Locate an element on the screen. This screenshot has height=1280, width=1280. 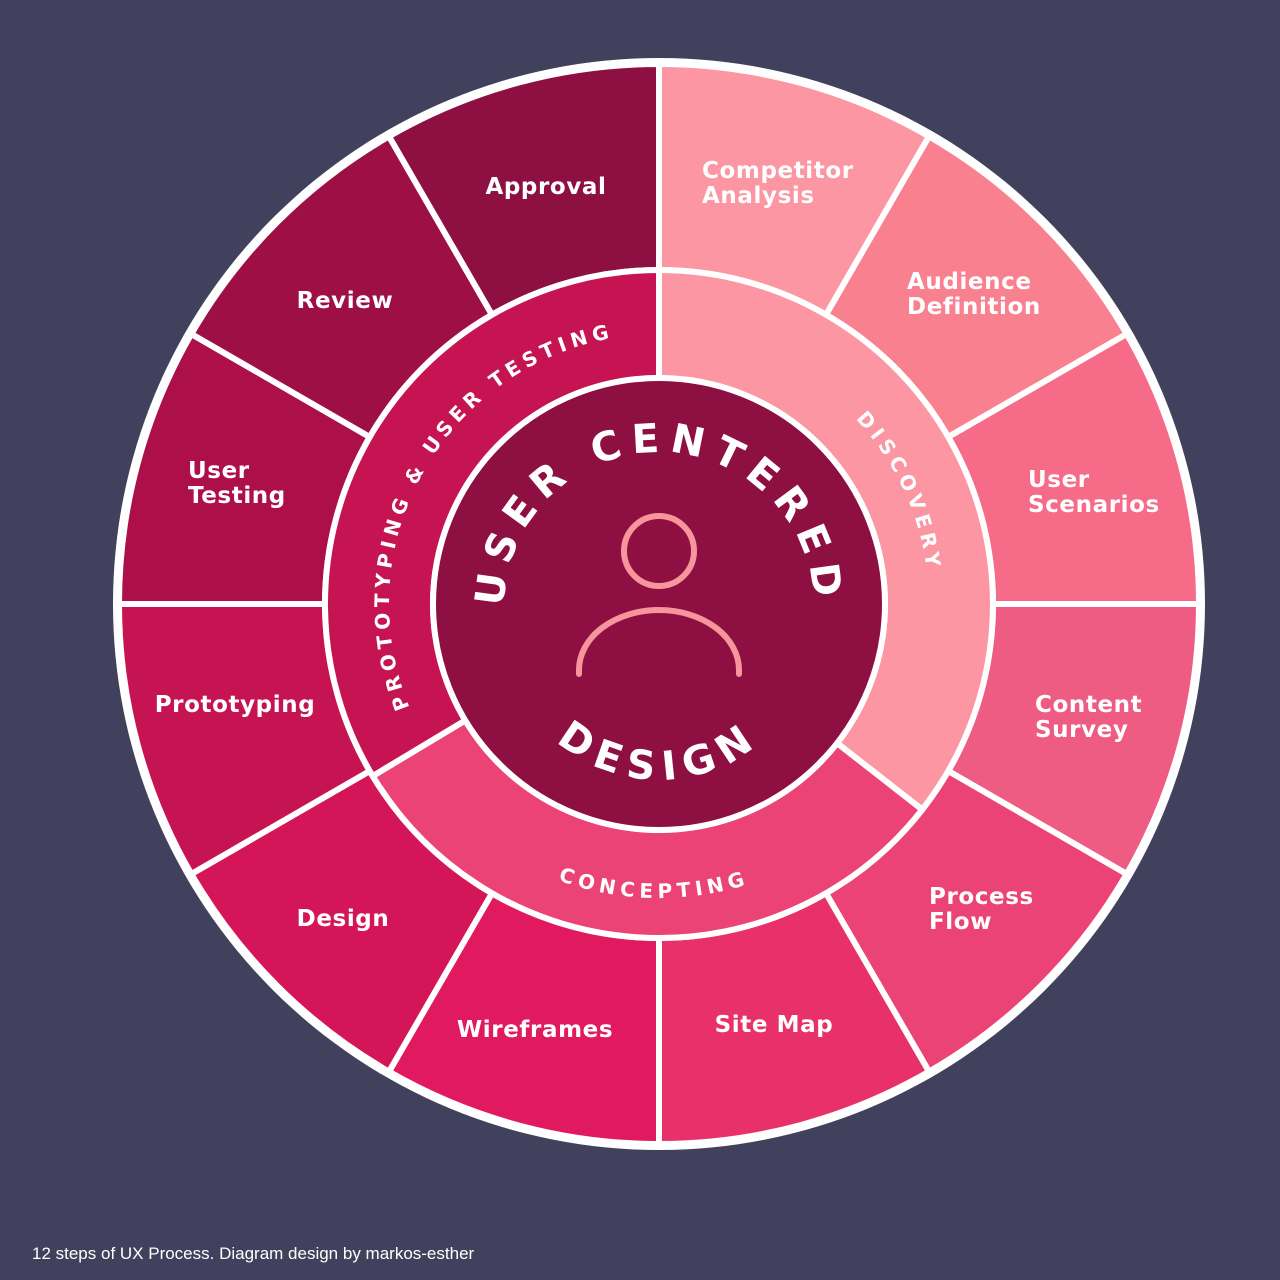
step-label-line: Approval is located at coordinates (545, 187).